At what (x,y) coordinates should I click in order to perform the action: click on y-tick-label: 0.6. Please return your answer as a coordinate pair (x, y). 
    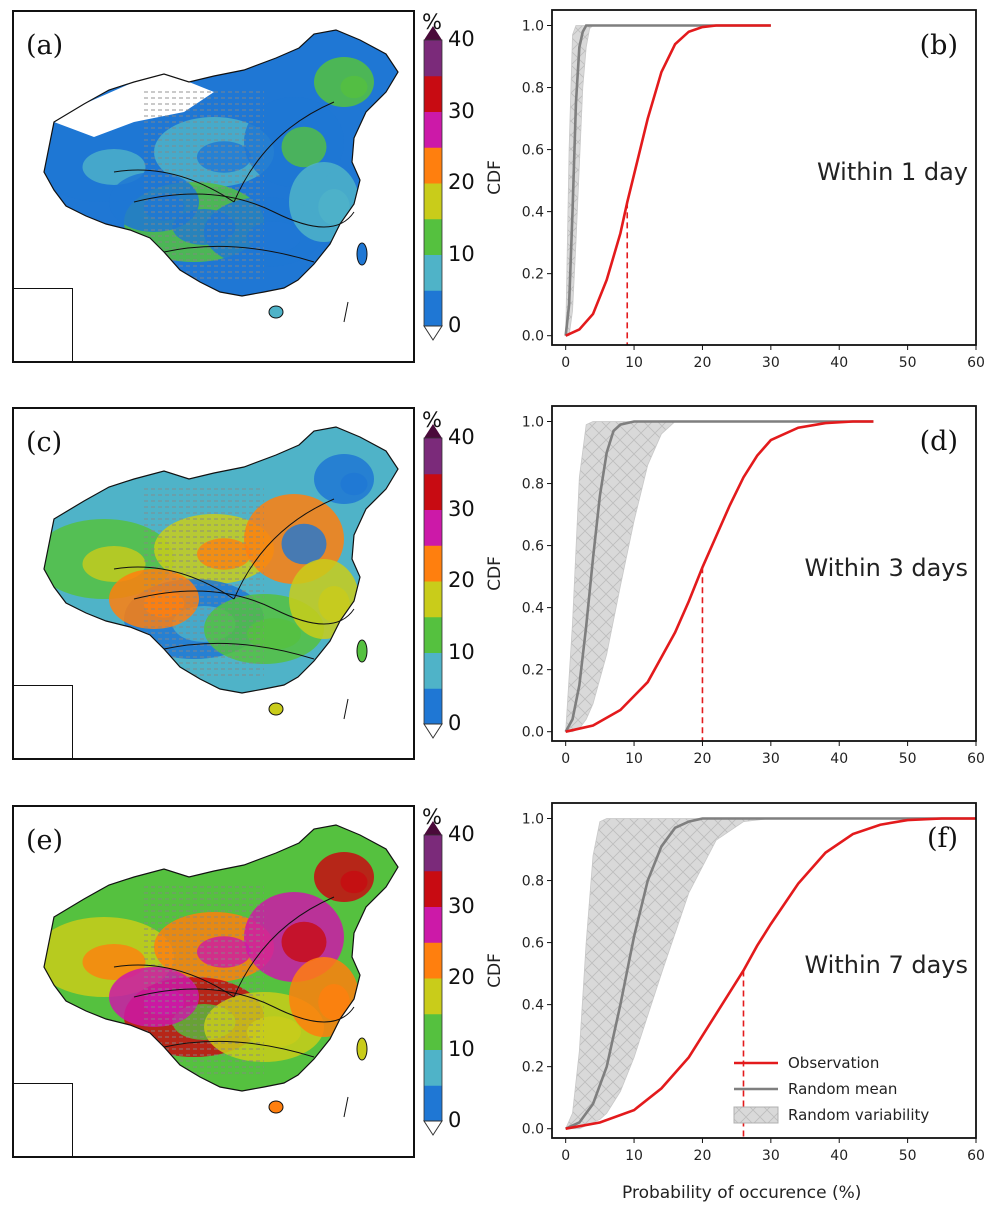
    Looking at the image, I should click on (533, 547).